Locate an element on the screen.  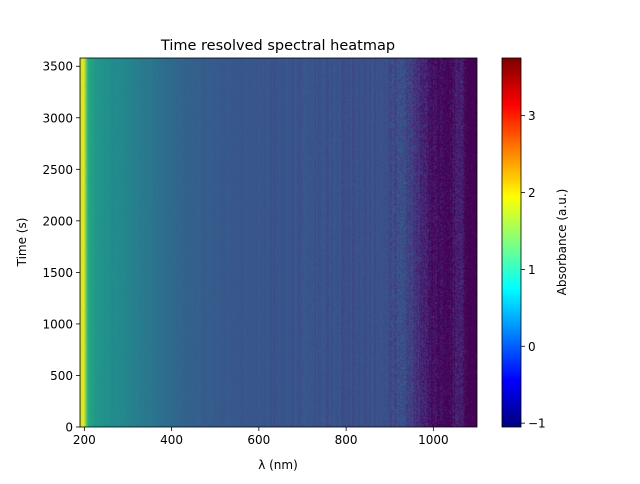
colorbar-tick-label: −1 is located at coordinates (537, 424).